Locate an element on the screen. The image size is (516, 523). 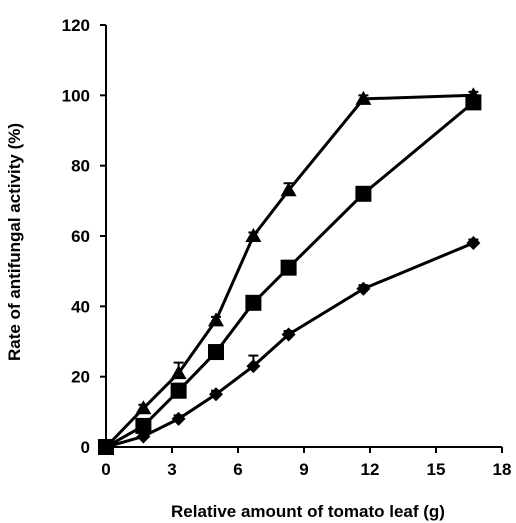
x-tick-label: 18 is located at coordinates (502, 469).